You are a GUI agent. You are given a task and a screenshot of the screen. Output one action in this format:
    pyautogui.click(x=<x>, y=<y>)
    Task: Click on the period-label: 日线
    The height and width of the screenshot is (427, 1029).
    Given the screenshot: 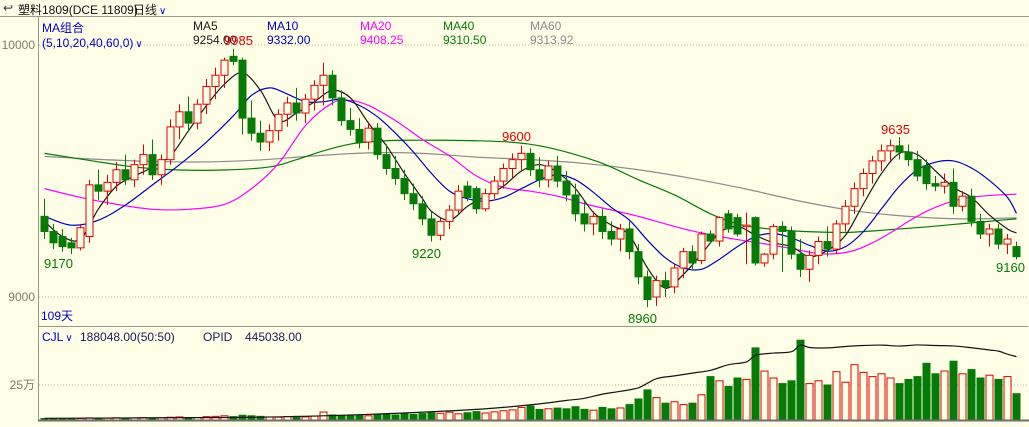 What is the action you would take?
    pyautogui.click(x=145, y=10)
    